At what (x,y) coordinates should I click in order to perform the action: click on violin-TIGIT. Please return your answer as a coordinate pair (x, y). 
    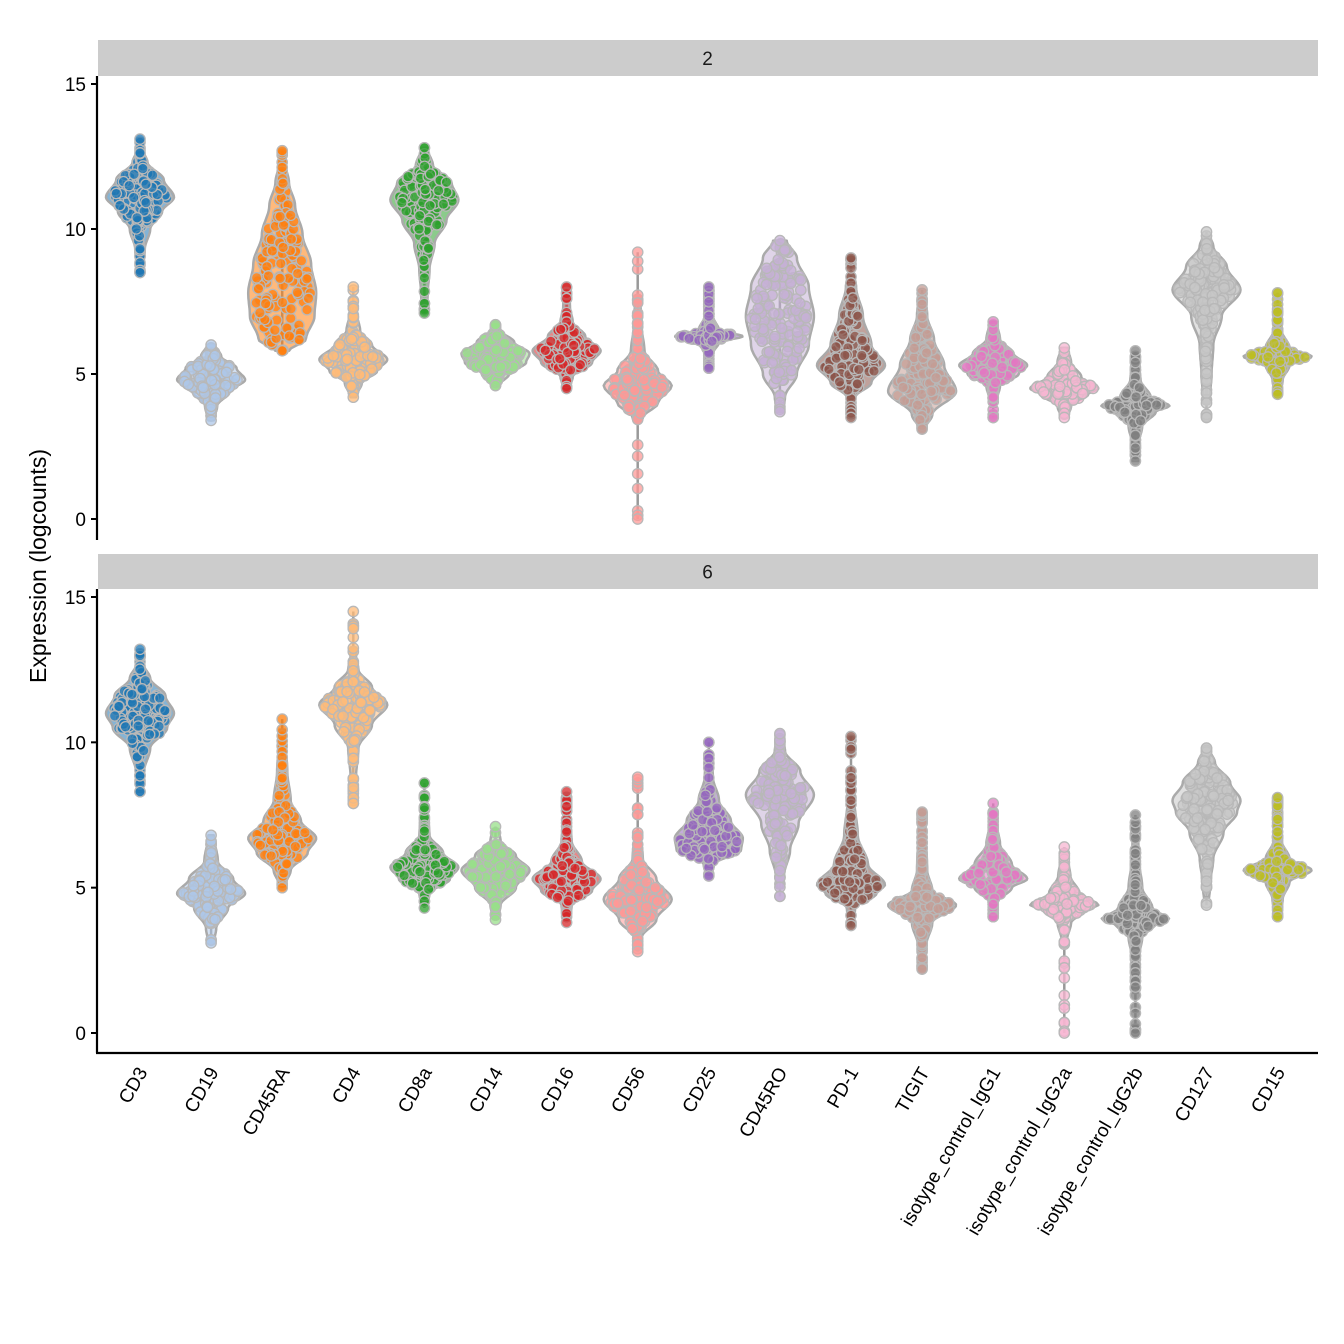
    Looking at the image, I should click on (922, 359).